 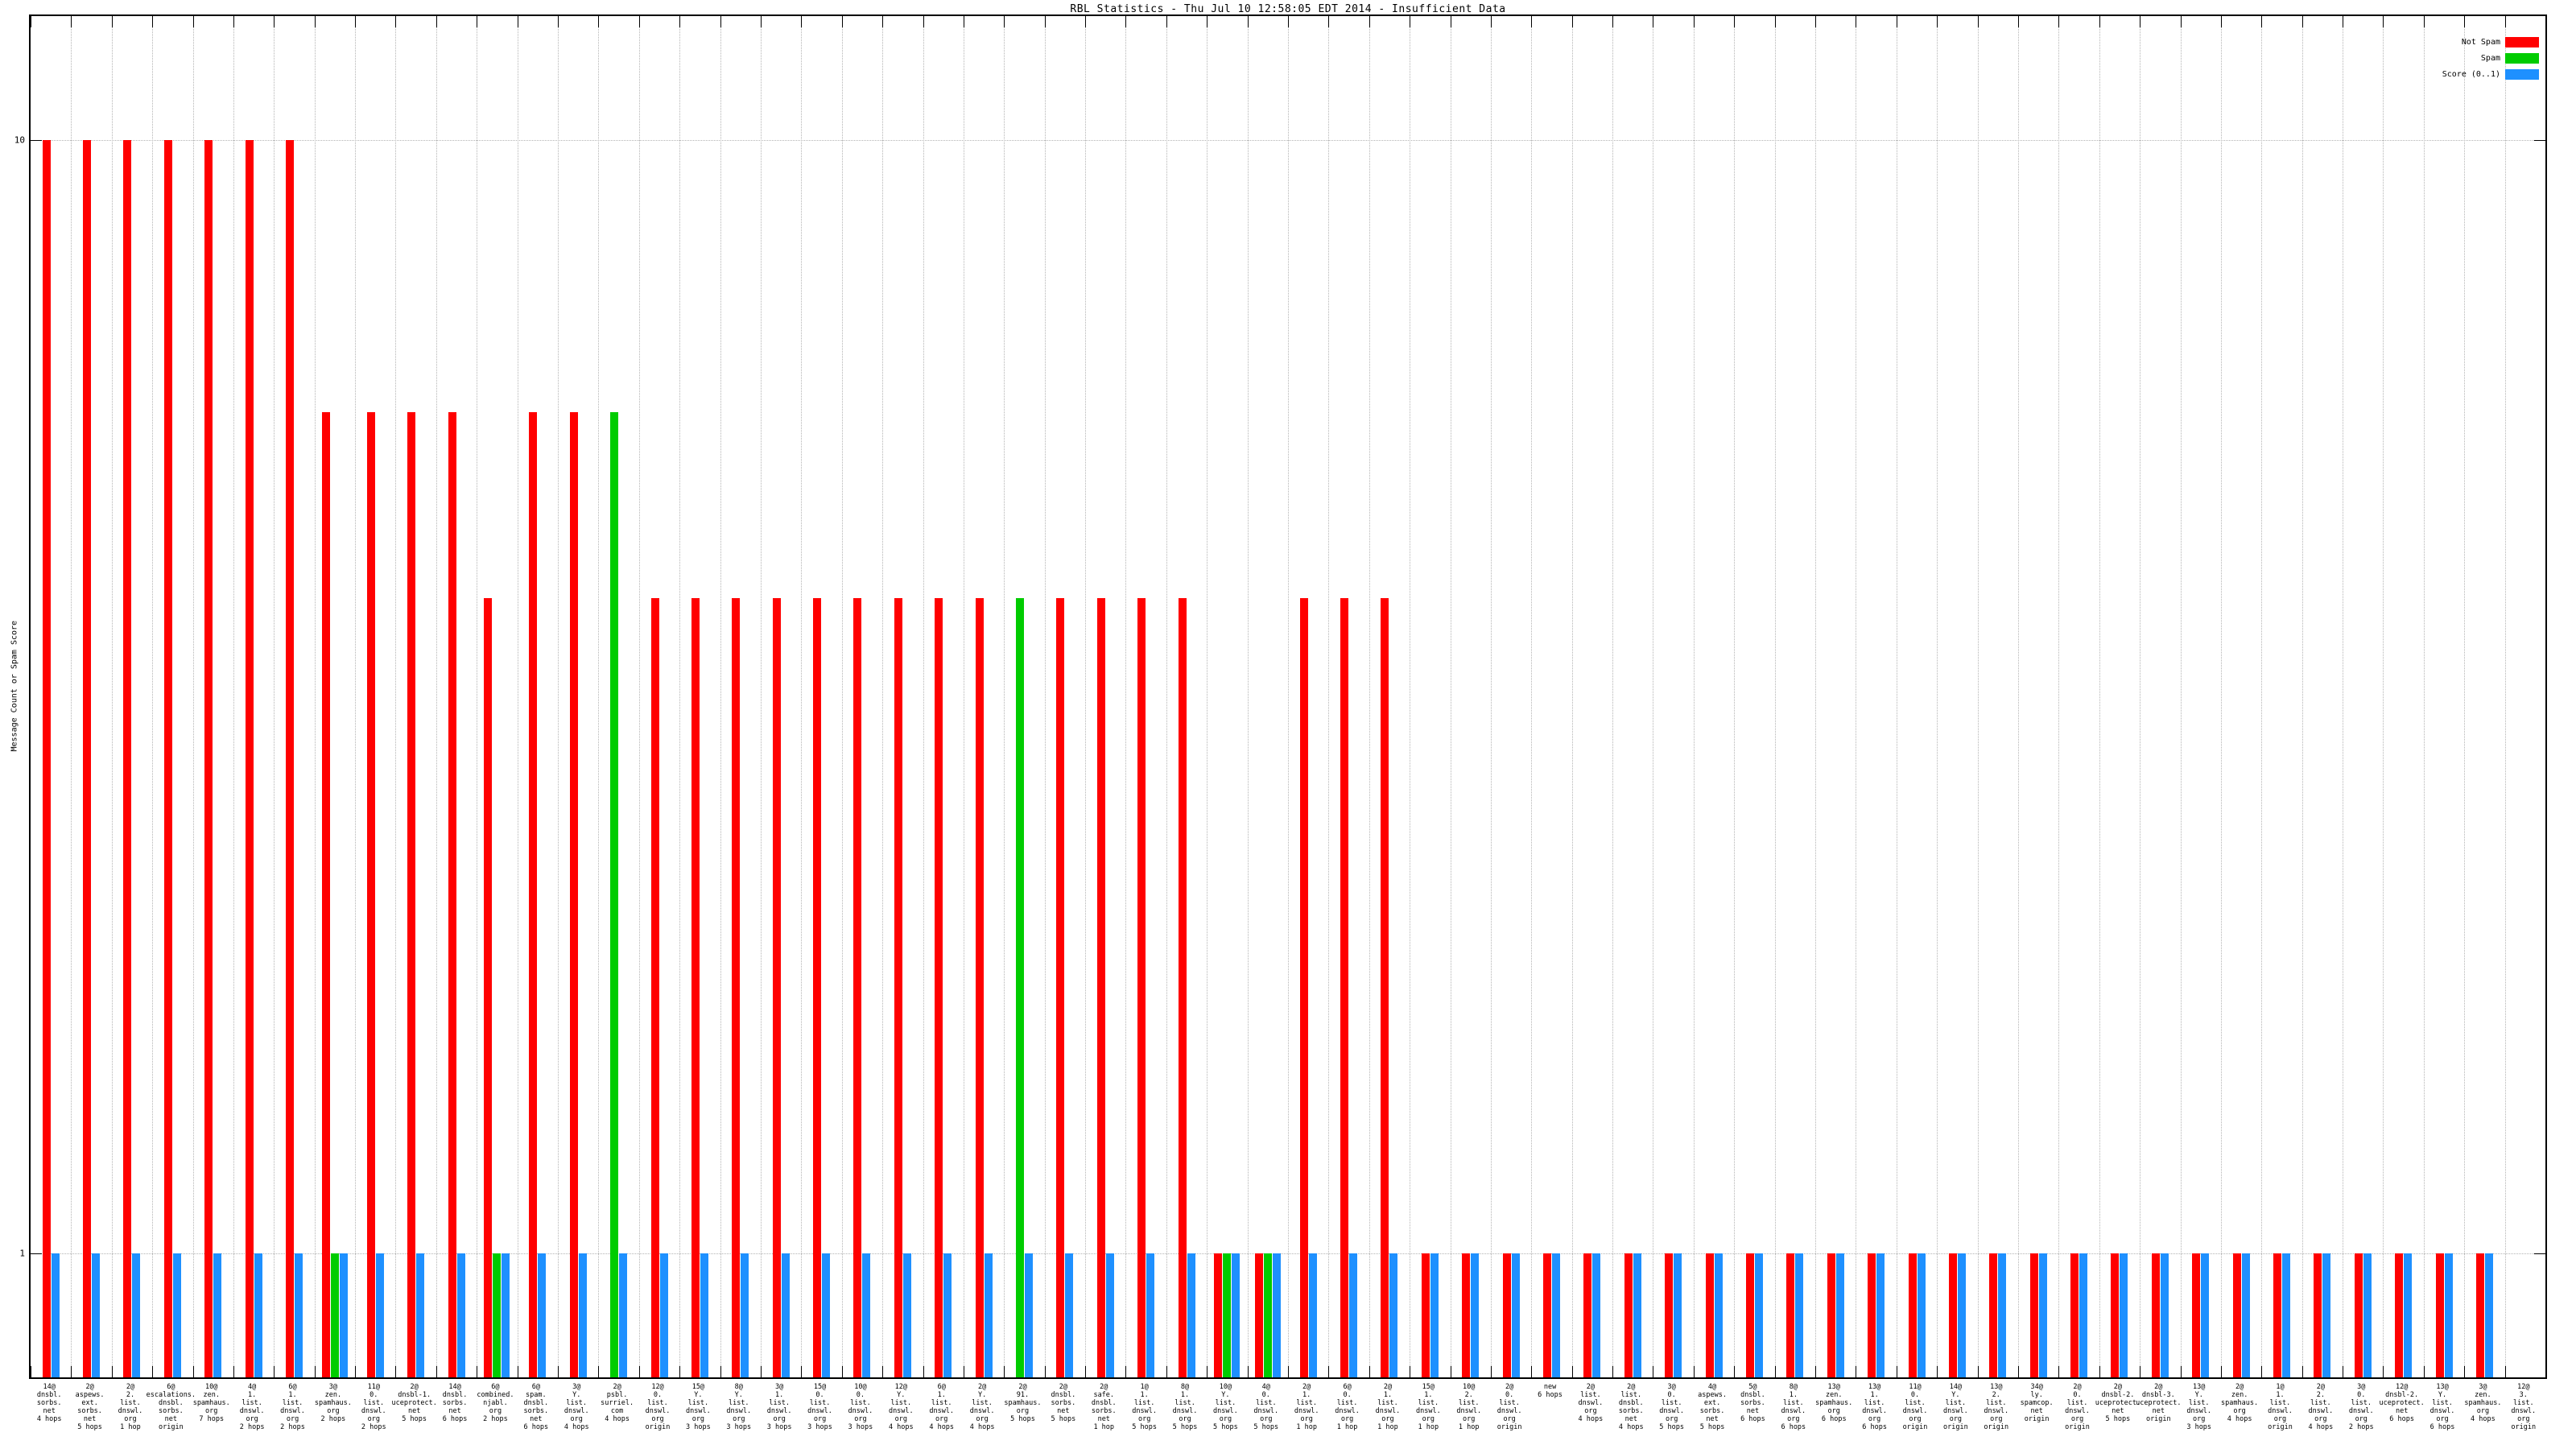 I want to click on legend-swatch-not_spam, so click(x=2522, y=41).